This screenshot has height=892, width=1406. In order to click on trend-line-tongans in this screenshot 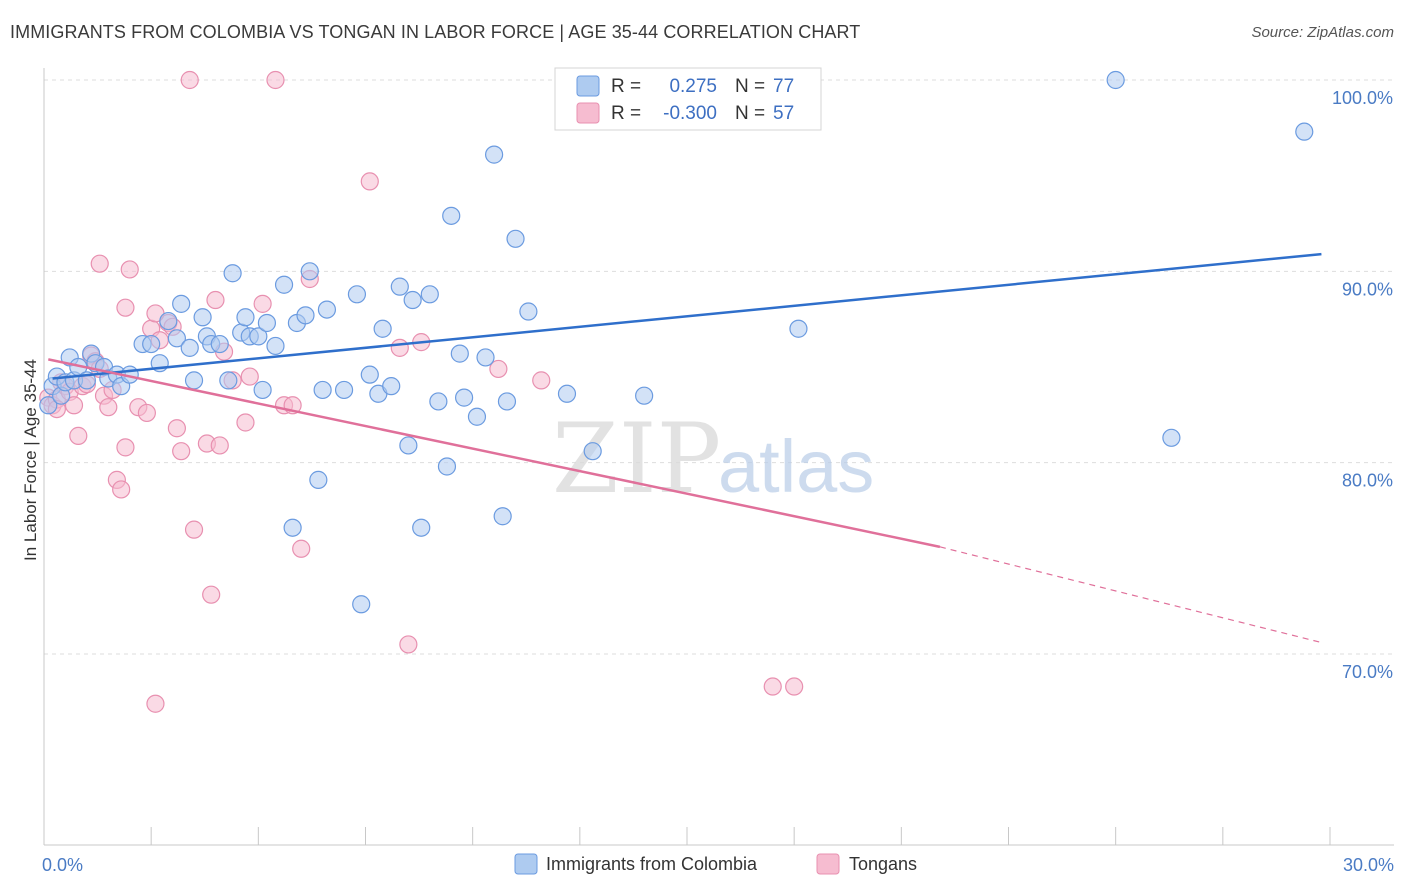, I will do `click(494, 453)`.